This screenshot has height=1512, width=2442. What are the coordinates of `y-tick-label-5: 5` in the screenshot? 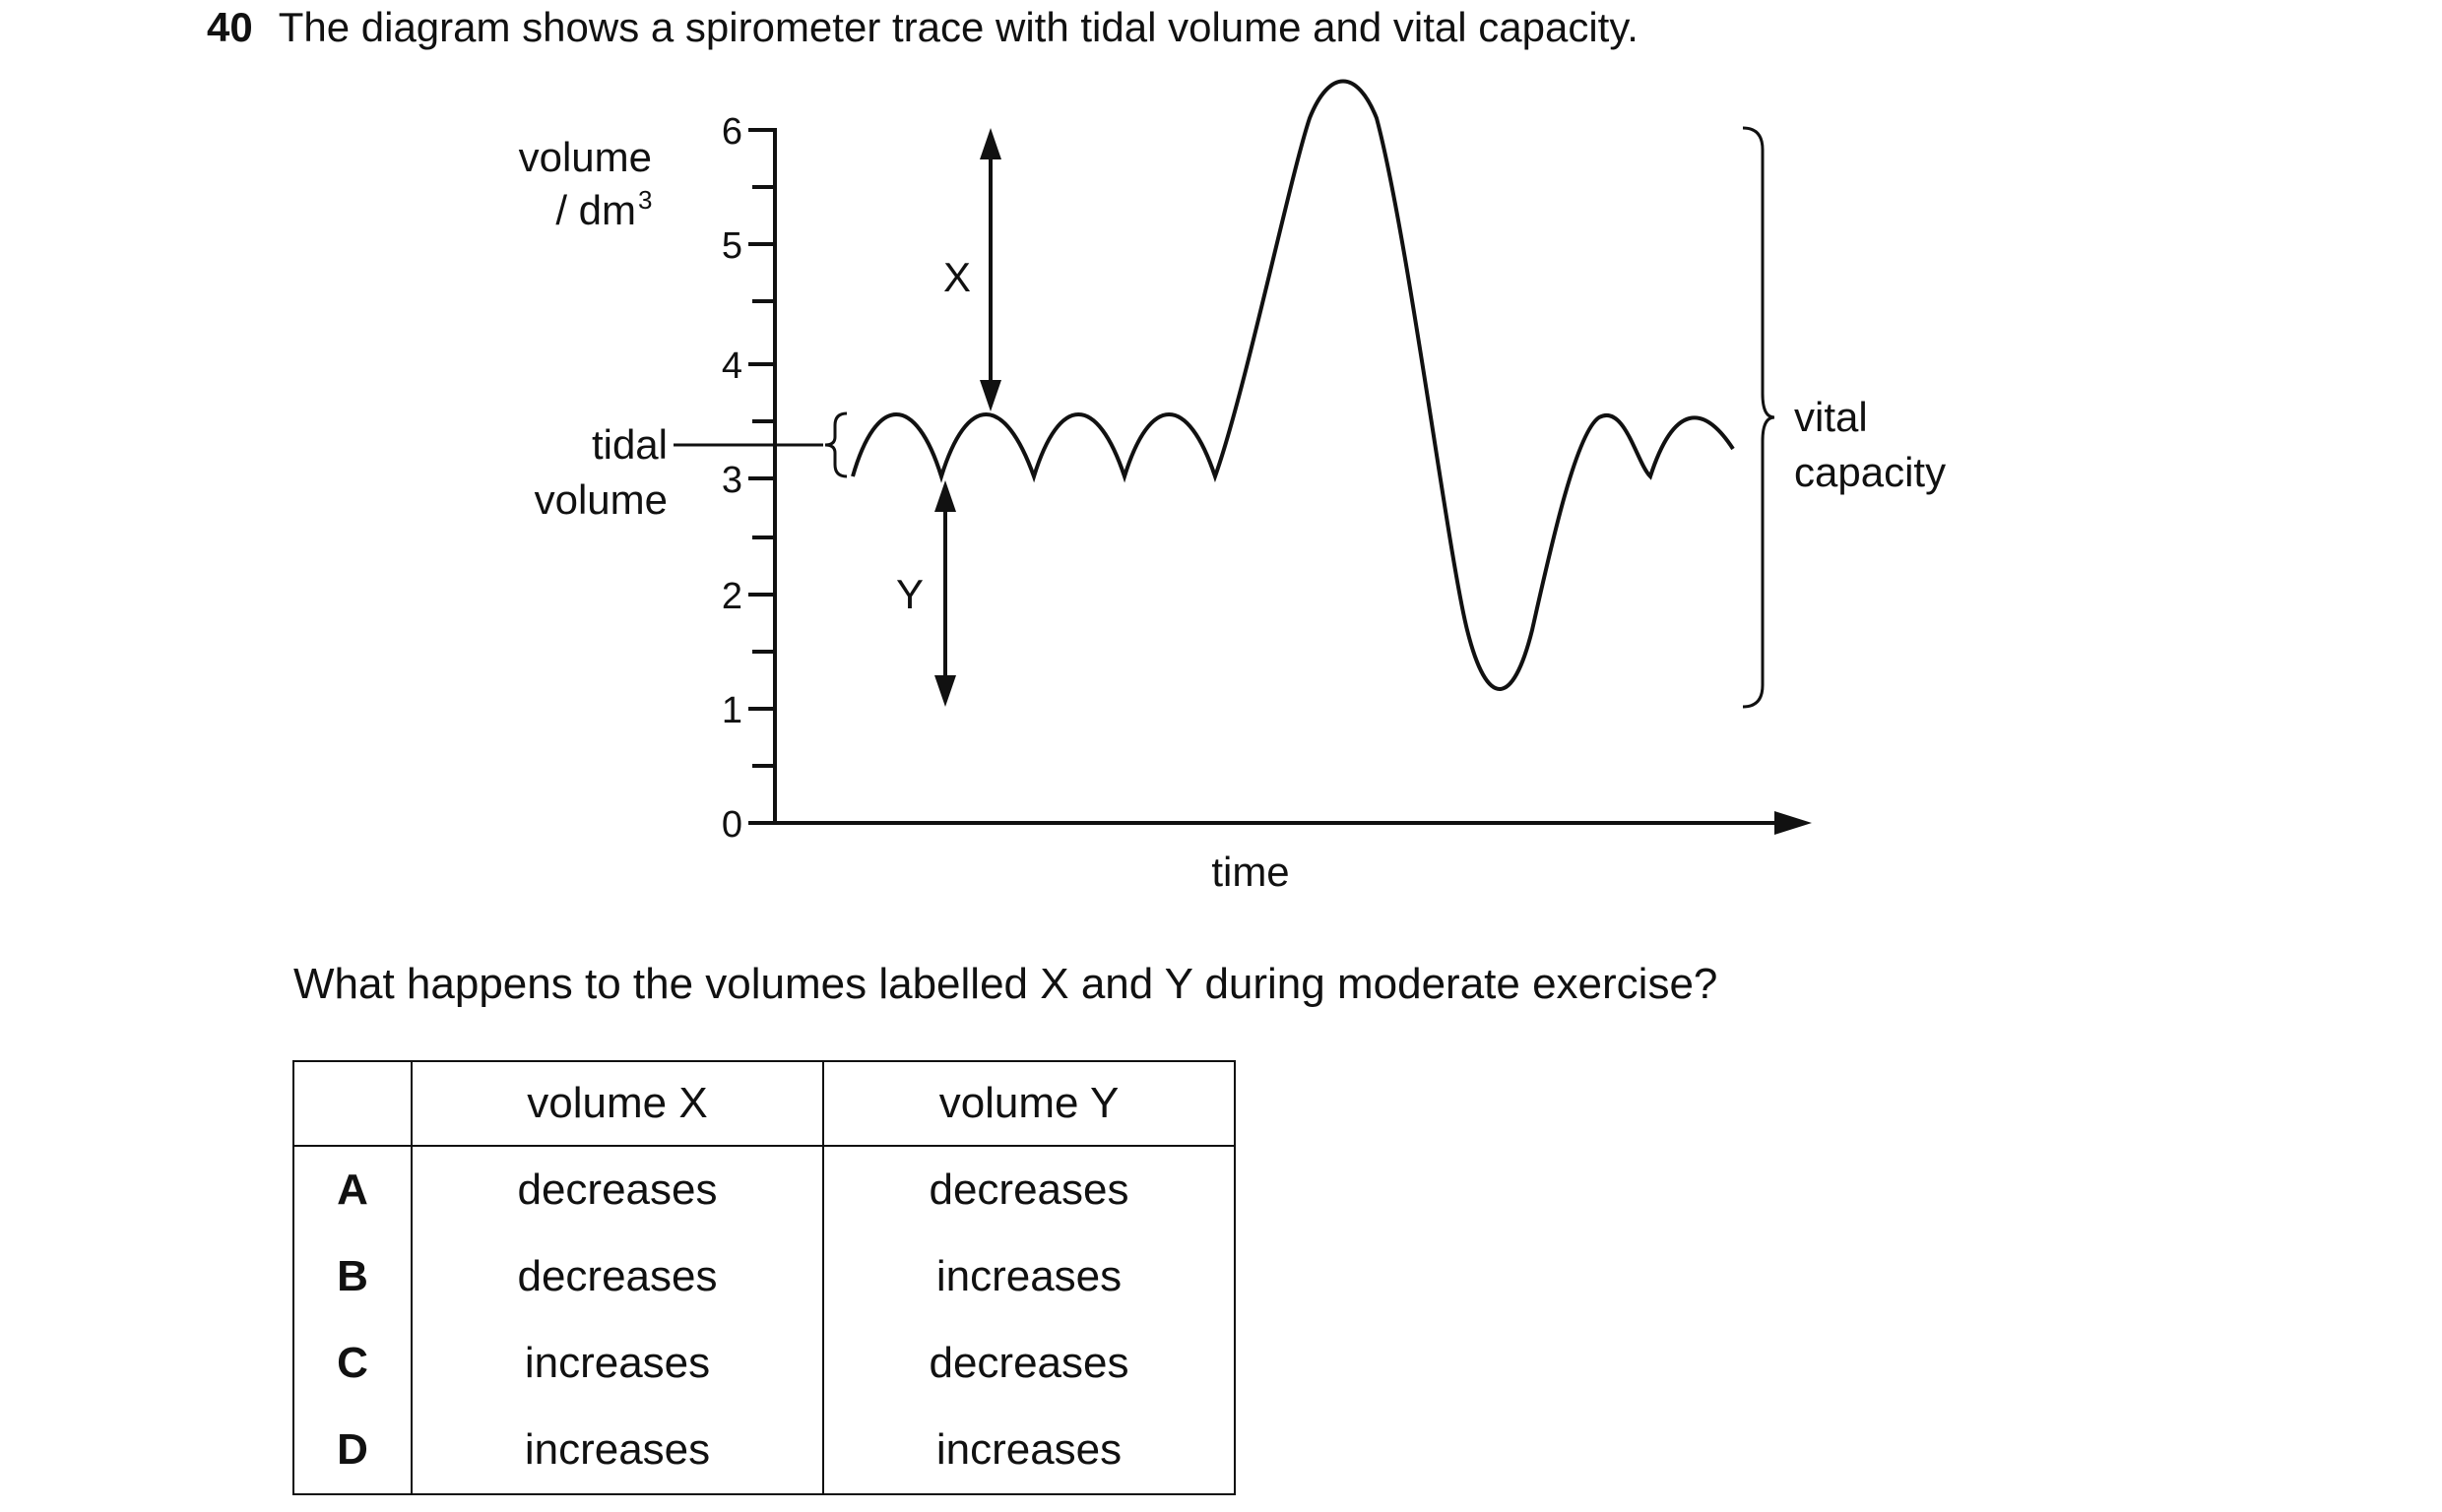 It's located at (732, 246).